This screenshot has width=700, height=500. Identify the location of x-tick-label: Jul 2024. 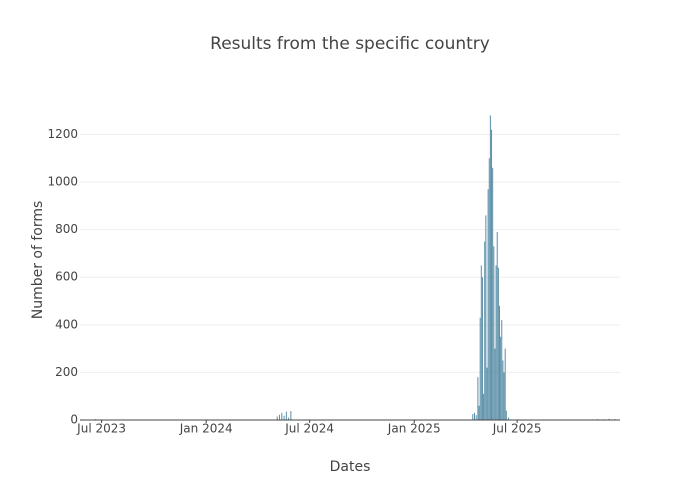
(309, 429).